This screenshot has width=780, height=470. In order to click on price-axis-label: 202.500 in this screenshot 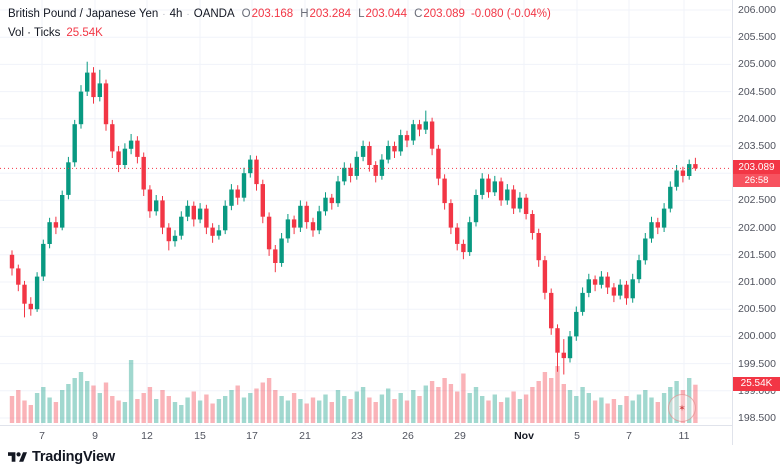, I will do `click(757, 200)`.